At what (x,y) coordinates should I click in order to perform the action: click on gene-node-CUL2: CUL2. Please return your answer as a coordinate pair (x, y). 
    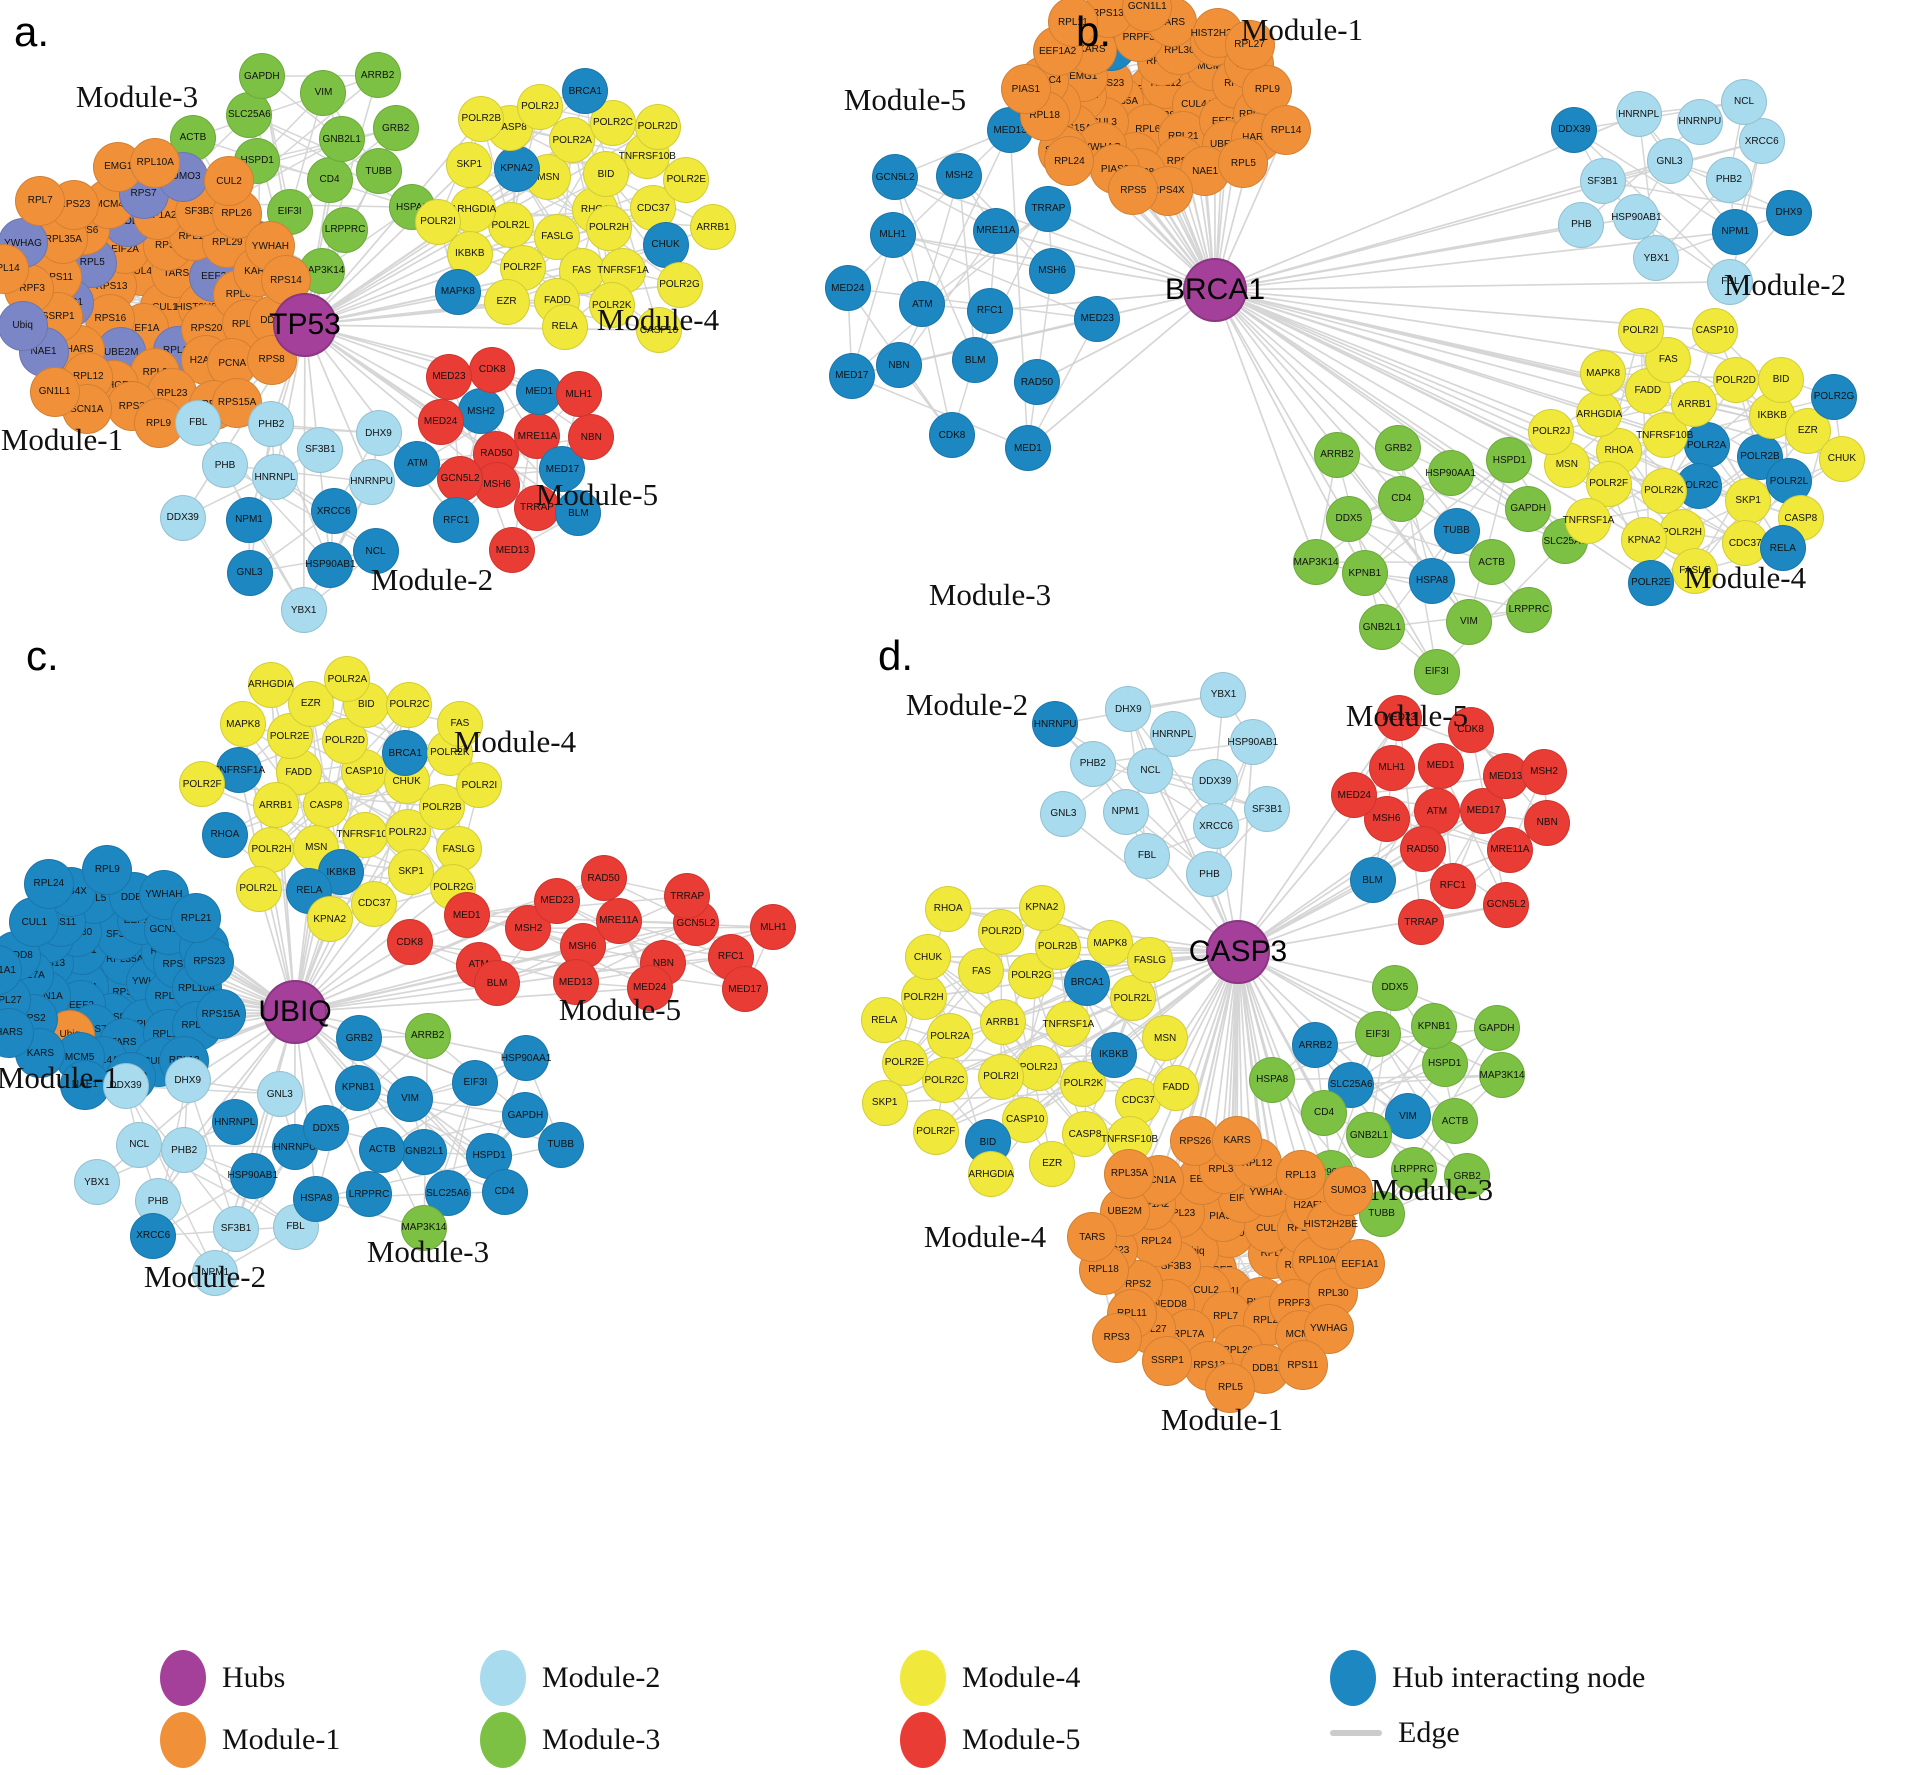
    Looking at the image, I should click on (229, 181).